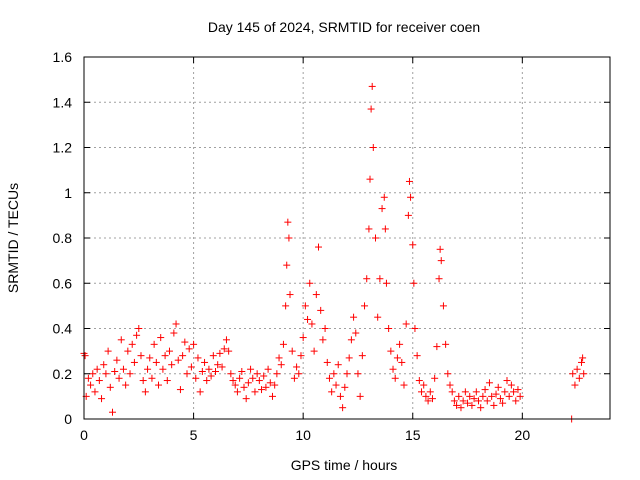  I want to click on y-tick-label: 1.2, so click(63, 148).